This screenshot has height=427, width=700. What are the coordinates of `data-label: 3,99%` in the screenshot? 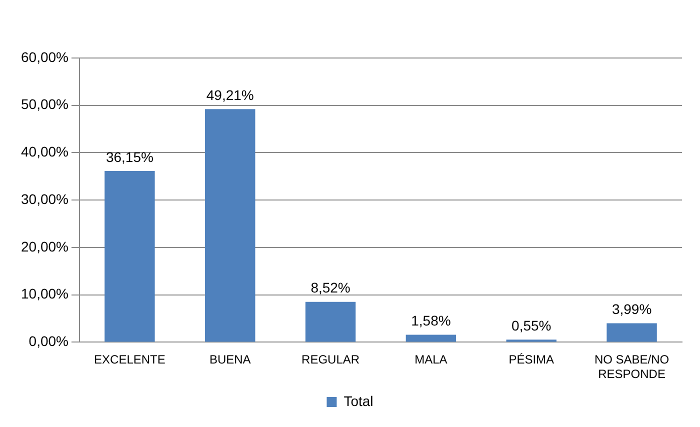 It's located at (632, 309).